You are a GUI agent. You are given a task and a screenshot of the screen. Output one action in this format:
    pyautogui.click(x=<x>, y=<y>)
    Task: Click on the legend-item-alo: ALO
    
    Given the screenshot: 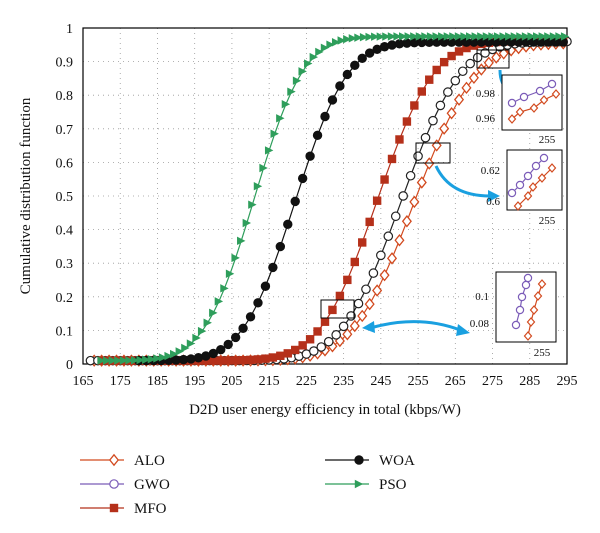 What is the action you would take?
    pyautogui.click(x=122, y=461)
    